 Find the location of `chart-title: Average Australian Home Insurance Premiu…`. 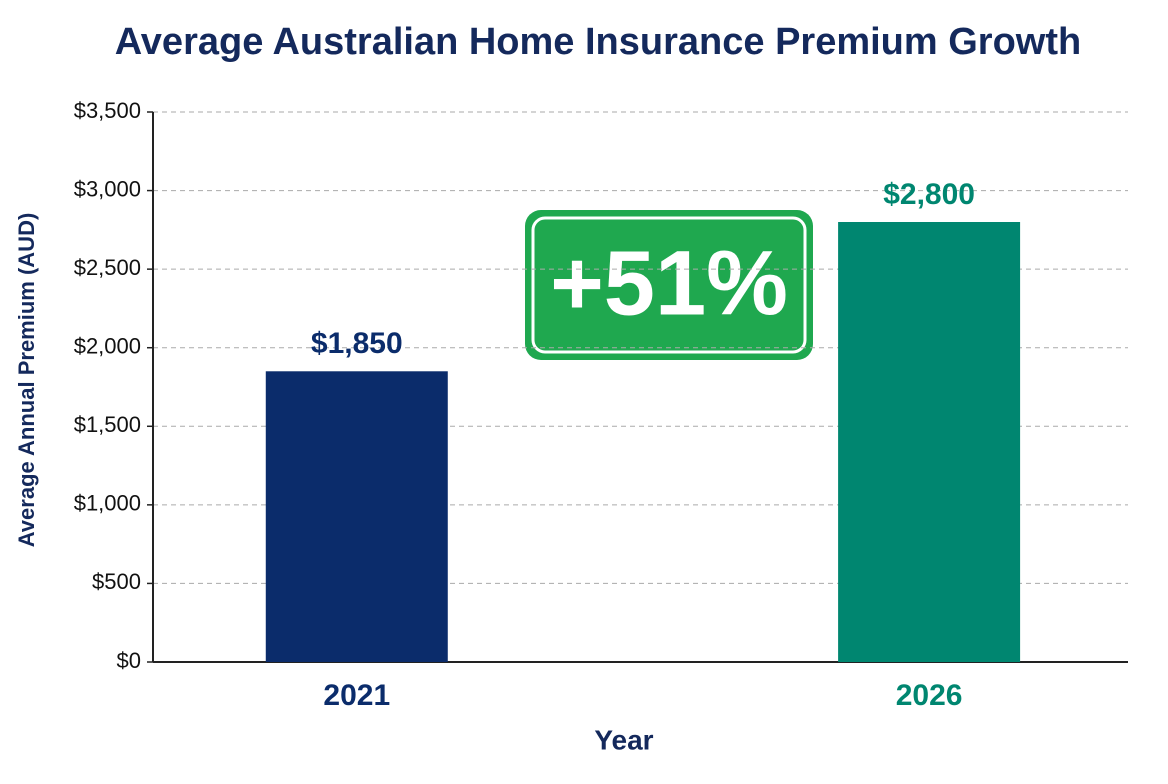

chart-title: Average Australian Home Insurance Premiu… is located at coordinates (598, 42).